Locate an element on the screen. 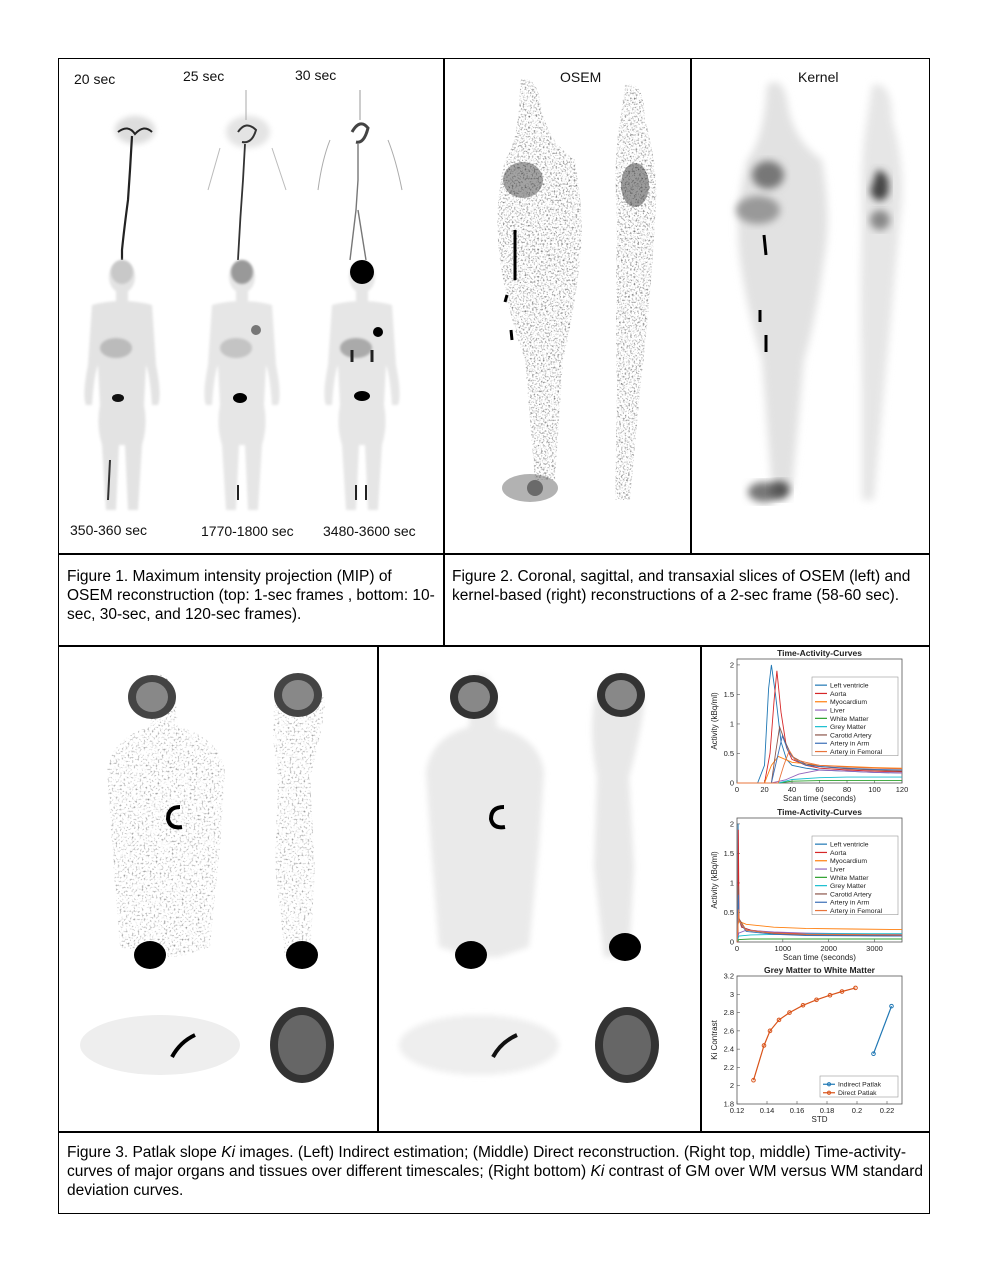 The width and height of the screenshot is (989, 1280). y-tick-label: 2.2 is located at coordinates (729, 1067).